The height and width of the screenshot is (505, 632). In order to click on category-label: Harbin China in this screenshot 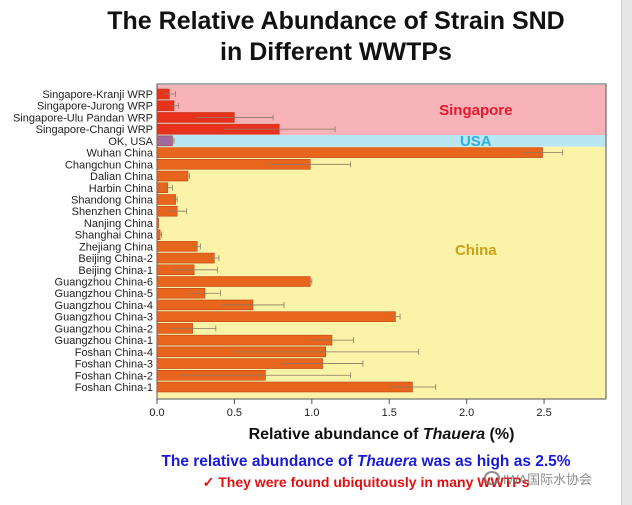, I will do `click(121, 189)`.